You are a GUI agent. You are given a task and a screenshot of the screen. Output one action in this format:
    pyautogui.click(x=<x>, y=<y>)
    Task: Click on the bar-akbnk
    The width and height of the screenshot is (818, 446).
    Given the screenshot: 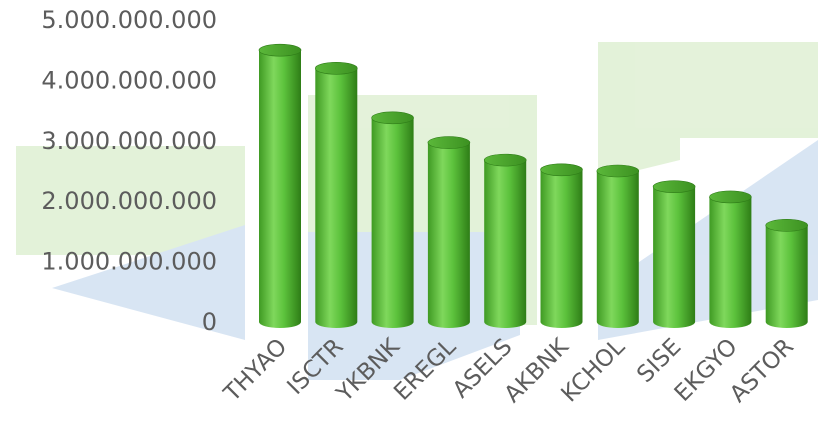 What is the action you would take?
    pyautogui.click(x=561, y=245)
    